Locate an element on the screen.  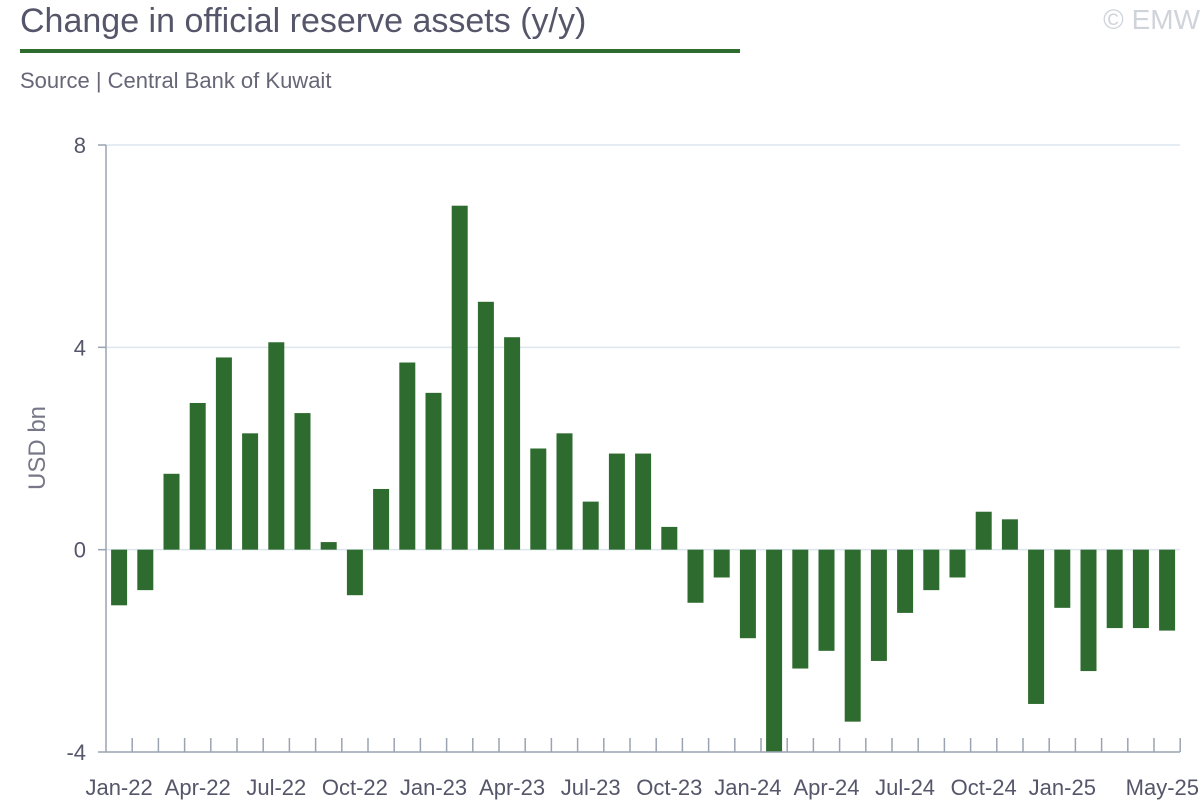
x-tick-label: Oct-22 is located at coordinates (355, 787).